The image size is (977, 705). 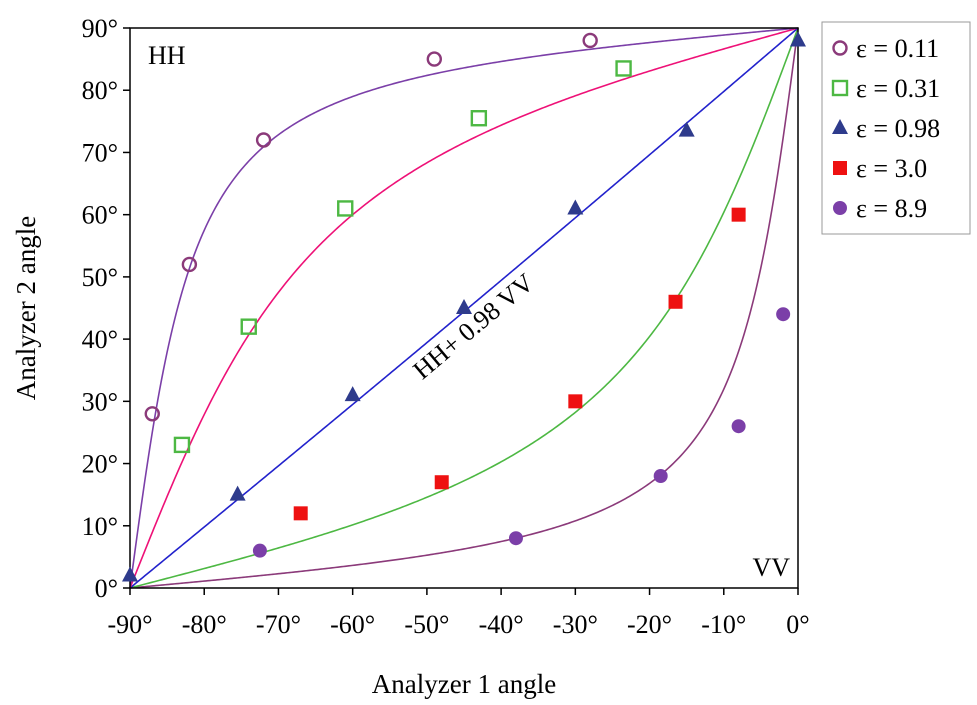 What do you see at coordinates (100, 401) in the screenshot?
I see `y-tick-label: 30°` at bounding box center [100, 401].